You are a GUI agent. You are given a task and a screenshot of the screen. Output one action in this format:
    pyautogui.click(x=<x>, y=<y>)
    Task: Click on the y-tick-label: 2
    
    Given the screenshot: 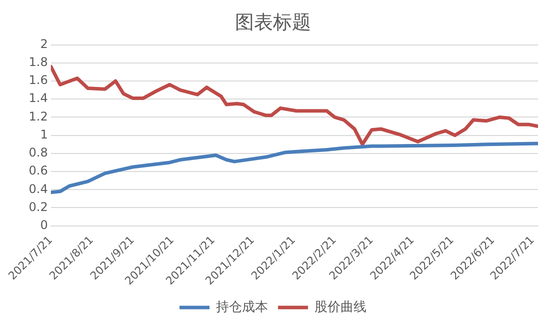 What is the action you would take?
    pyautogui.click(x=44, y=43)
    